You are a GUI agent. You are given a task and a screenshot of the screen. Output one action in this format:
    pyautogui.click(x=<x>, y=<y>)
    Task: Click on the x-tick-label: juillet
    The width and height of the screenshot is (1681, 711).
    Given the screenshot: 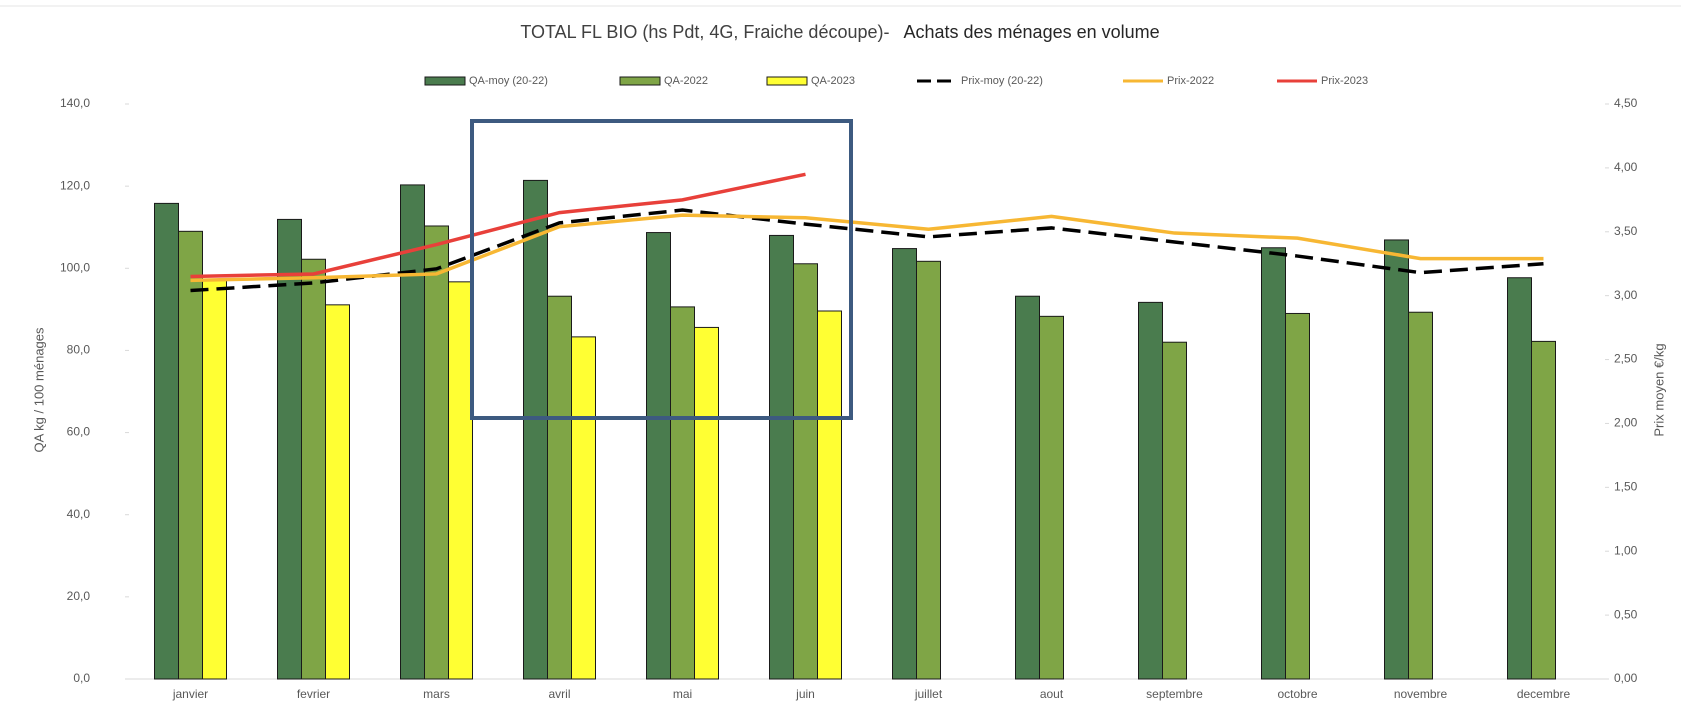 What is the action you would take?
    pyautogui.click(x=928, y=694)
    